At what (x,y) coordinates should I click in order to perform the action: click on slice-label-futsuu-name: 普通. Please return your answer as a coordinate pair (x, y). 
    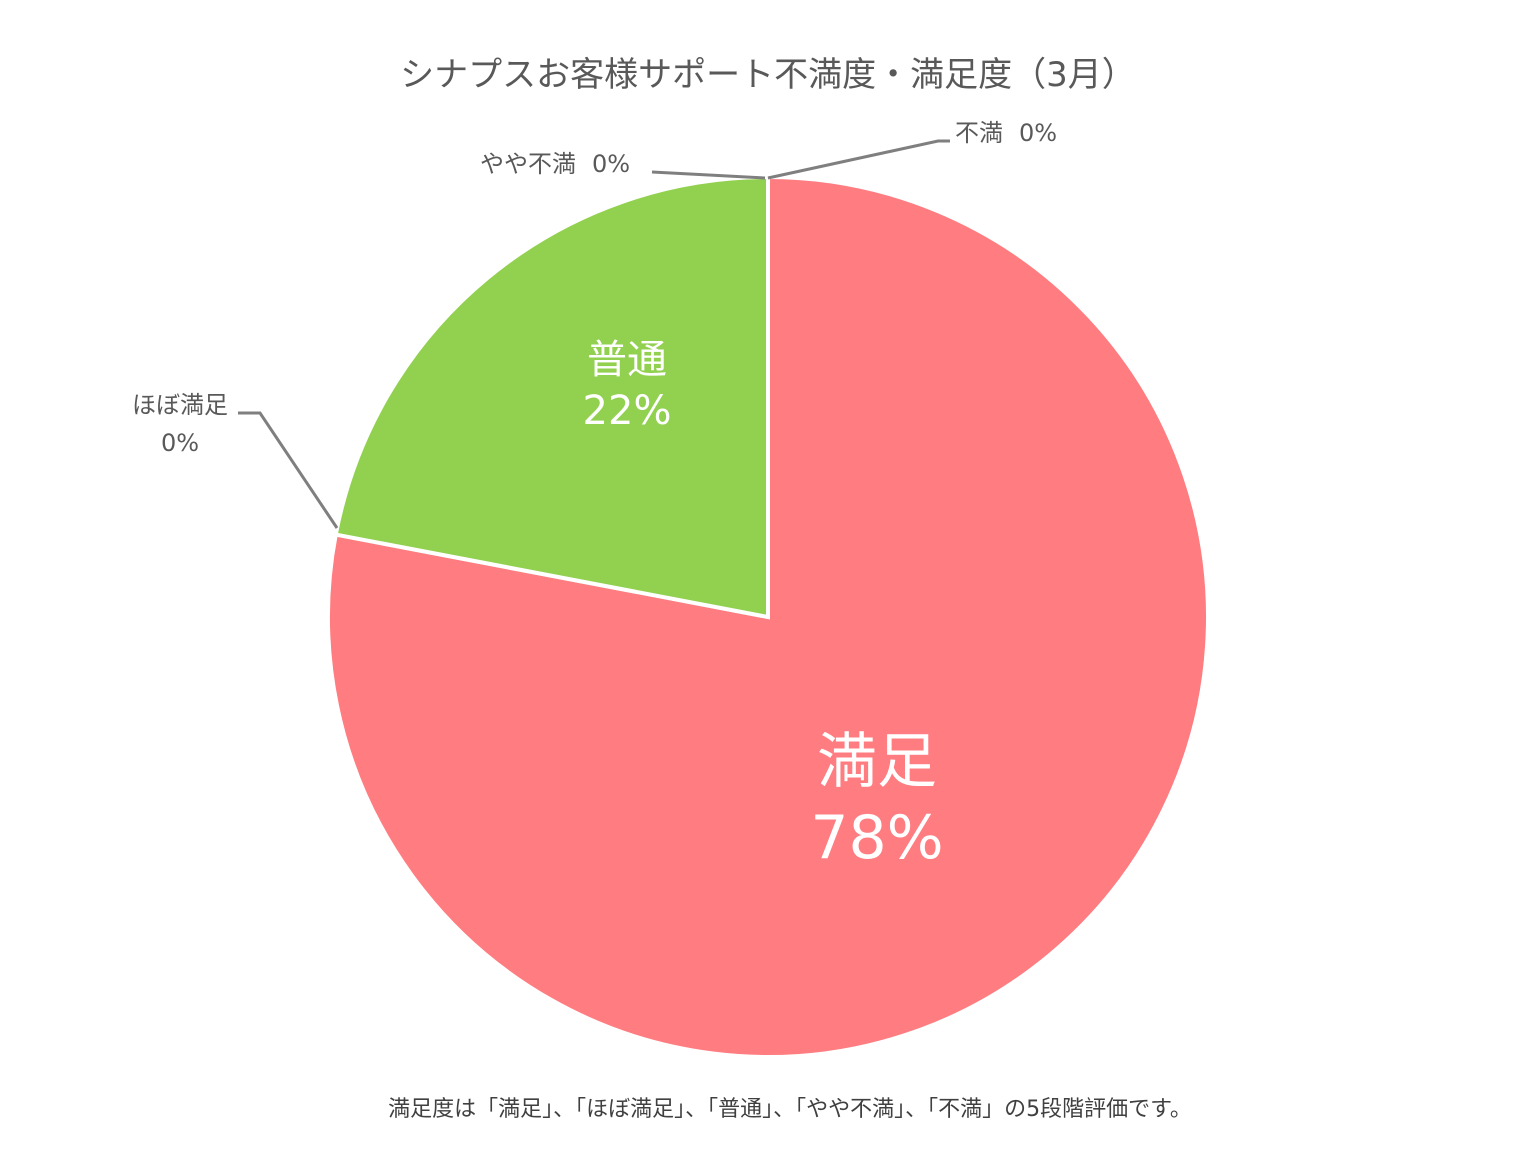
    Looking at the image, I should click on (627, 360).